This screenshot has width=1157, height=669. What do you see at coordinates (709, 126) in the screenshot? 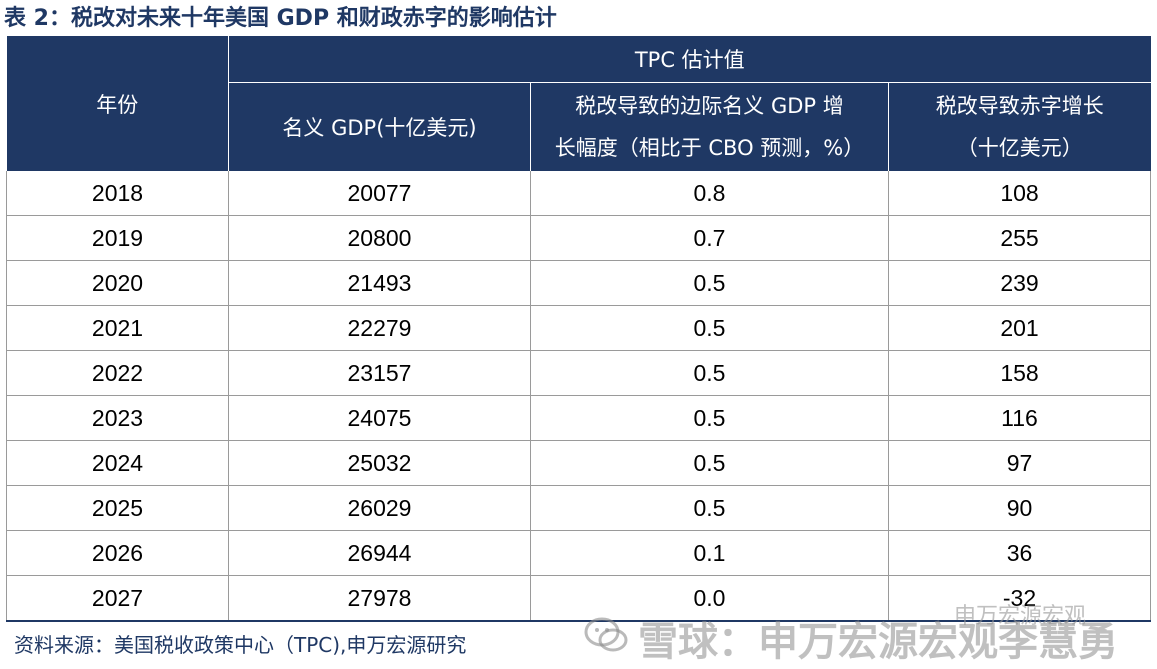
I see `header-growth: 税改导致的边际名义 GDP 增 长幅度（相比于 CBO 预测，%）` at bounding box center [709, 126].